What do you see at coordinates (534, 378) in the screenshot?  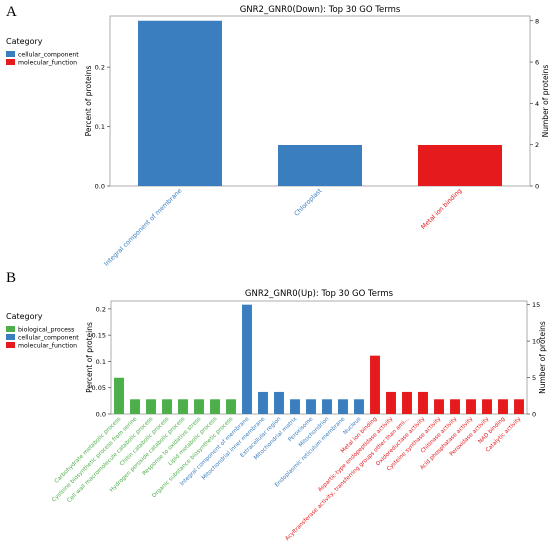 I see `y2-tick-label: 5` at bounding box center [534, 378].